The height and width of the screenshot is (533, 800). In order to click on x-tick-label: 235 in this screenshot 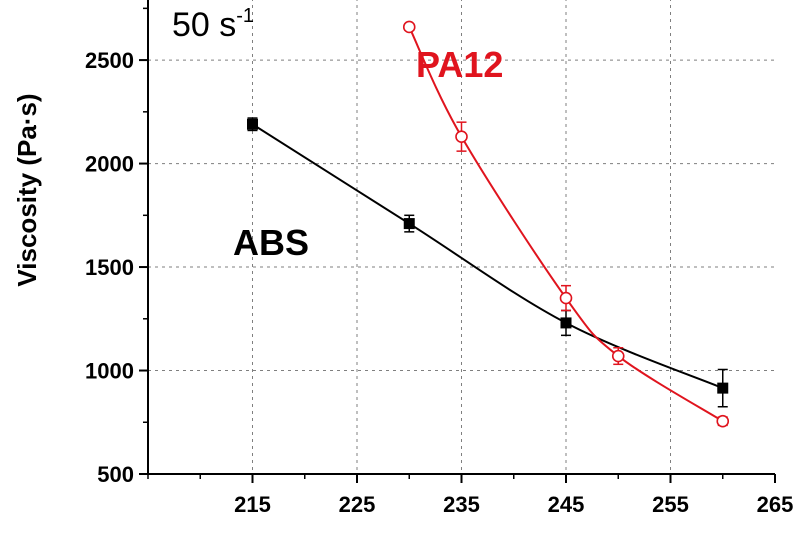, I will do `click(461, 504)`.